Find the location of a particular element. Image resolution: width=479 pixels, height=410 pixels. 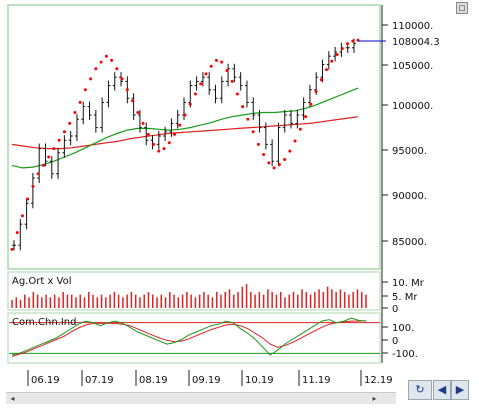

x-tick-1119: 11.19 is located at coordinates (316, 380).